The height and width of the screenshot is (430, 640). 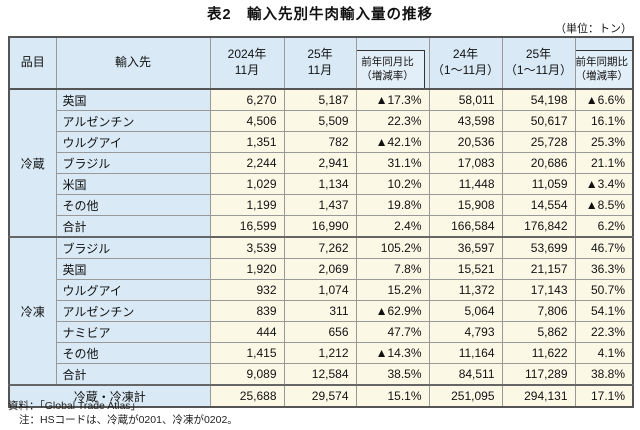 I want to click on table-cell: 105.2%, so click(x=392, y=247).